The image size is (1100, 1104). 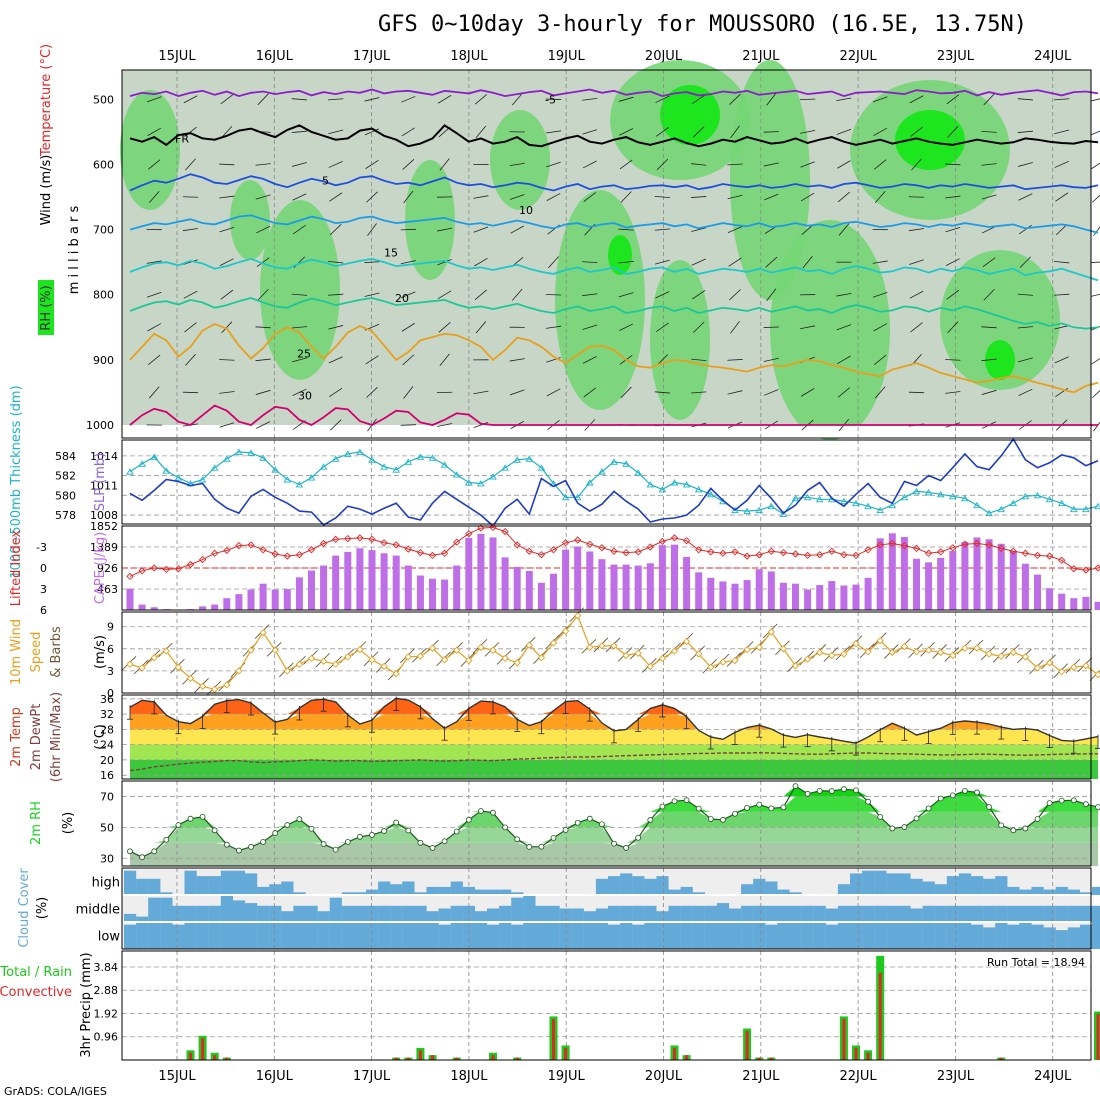 I want to click on temperature-tick: 36, so click(x=107, y=699).